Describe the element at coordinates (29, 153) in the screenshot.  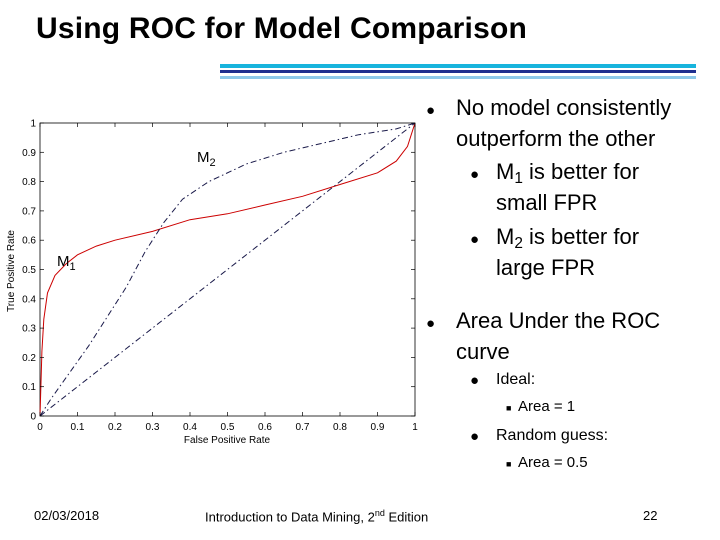
I see `y-tick-label: 0.9` at that location.